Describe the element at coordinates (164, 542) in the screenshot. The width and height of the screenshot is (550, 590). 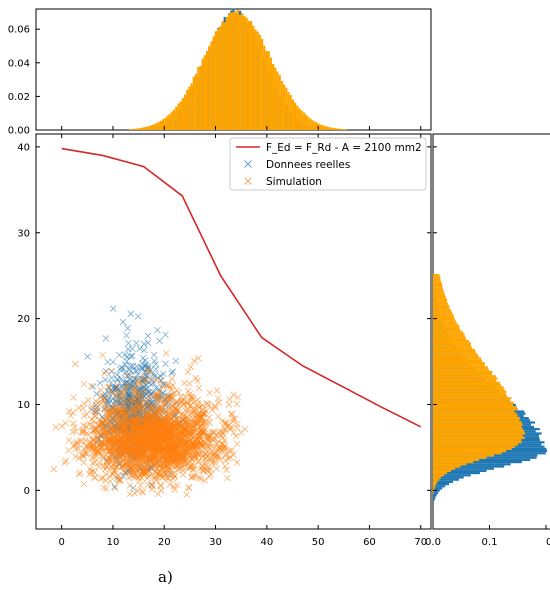
I see `x-tick-label: 20` at that location.